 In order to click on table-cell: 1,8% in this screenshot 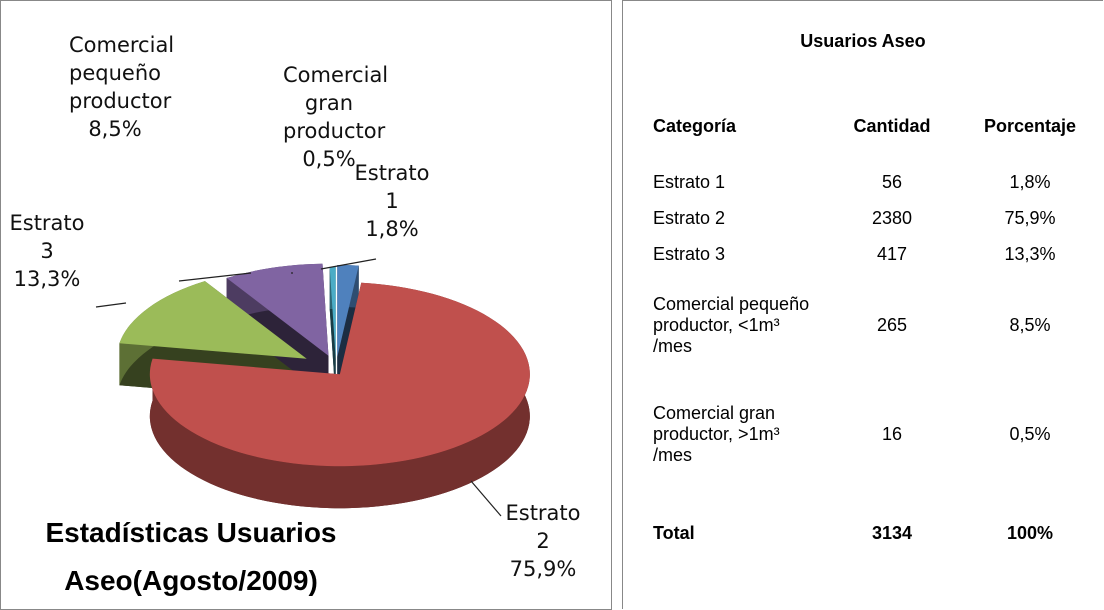, I will do `click(1030, 181)`.